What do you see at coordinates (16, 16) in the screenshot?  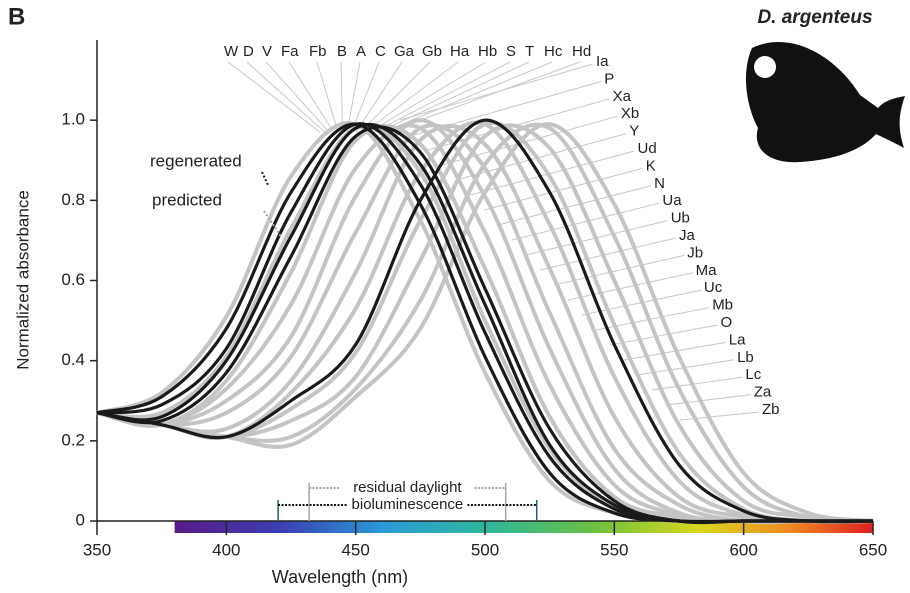 I see `panel-label: B` at bounding box center [16, 16].